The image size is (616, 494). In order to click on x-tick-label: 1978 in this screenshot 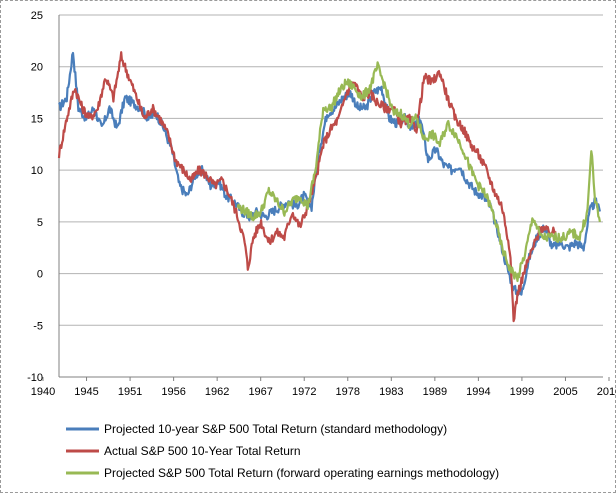, I will do `click(348, 392)`.